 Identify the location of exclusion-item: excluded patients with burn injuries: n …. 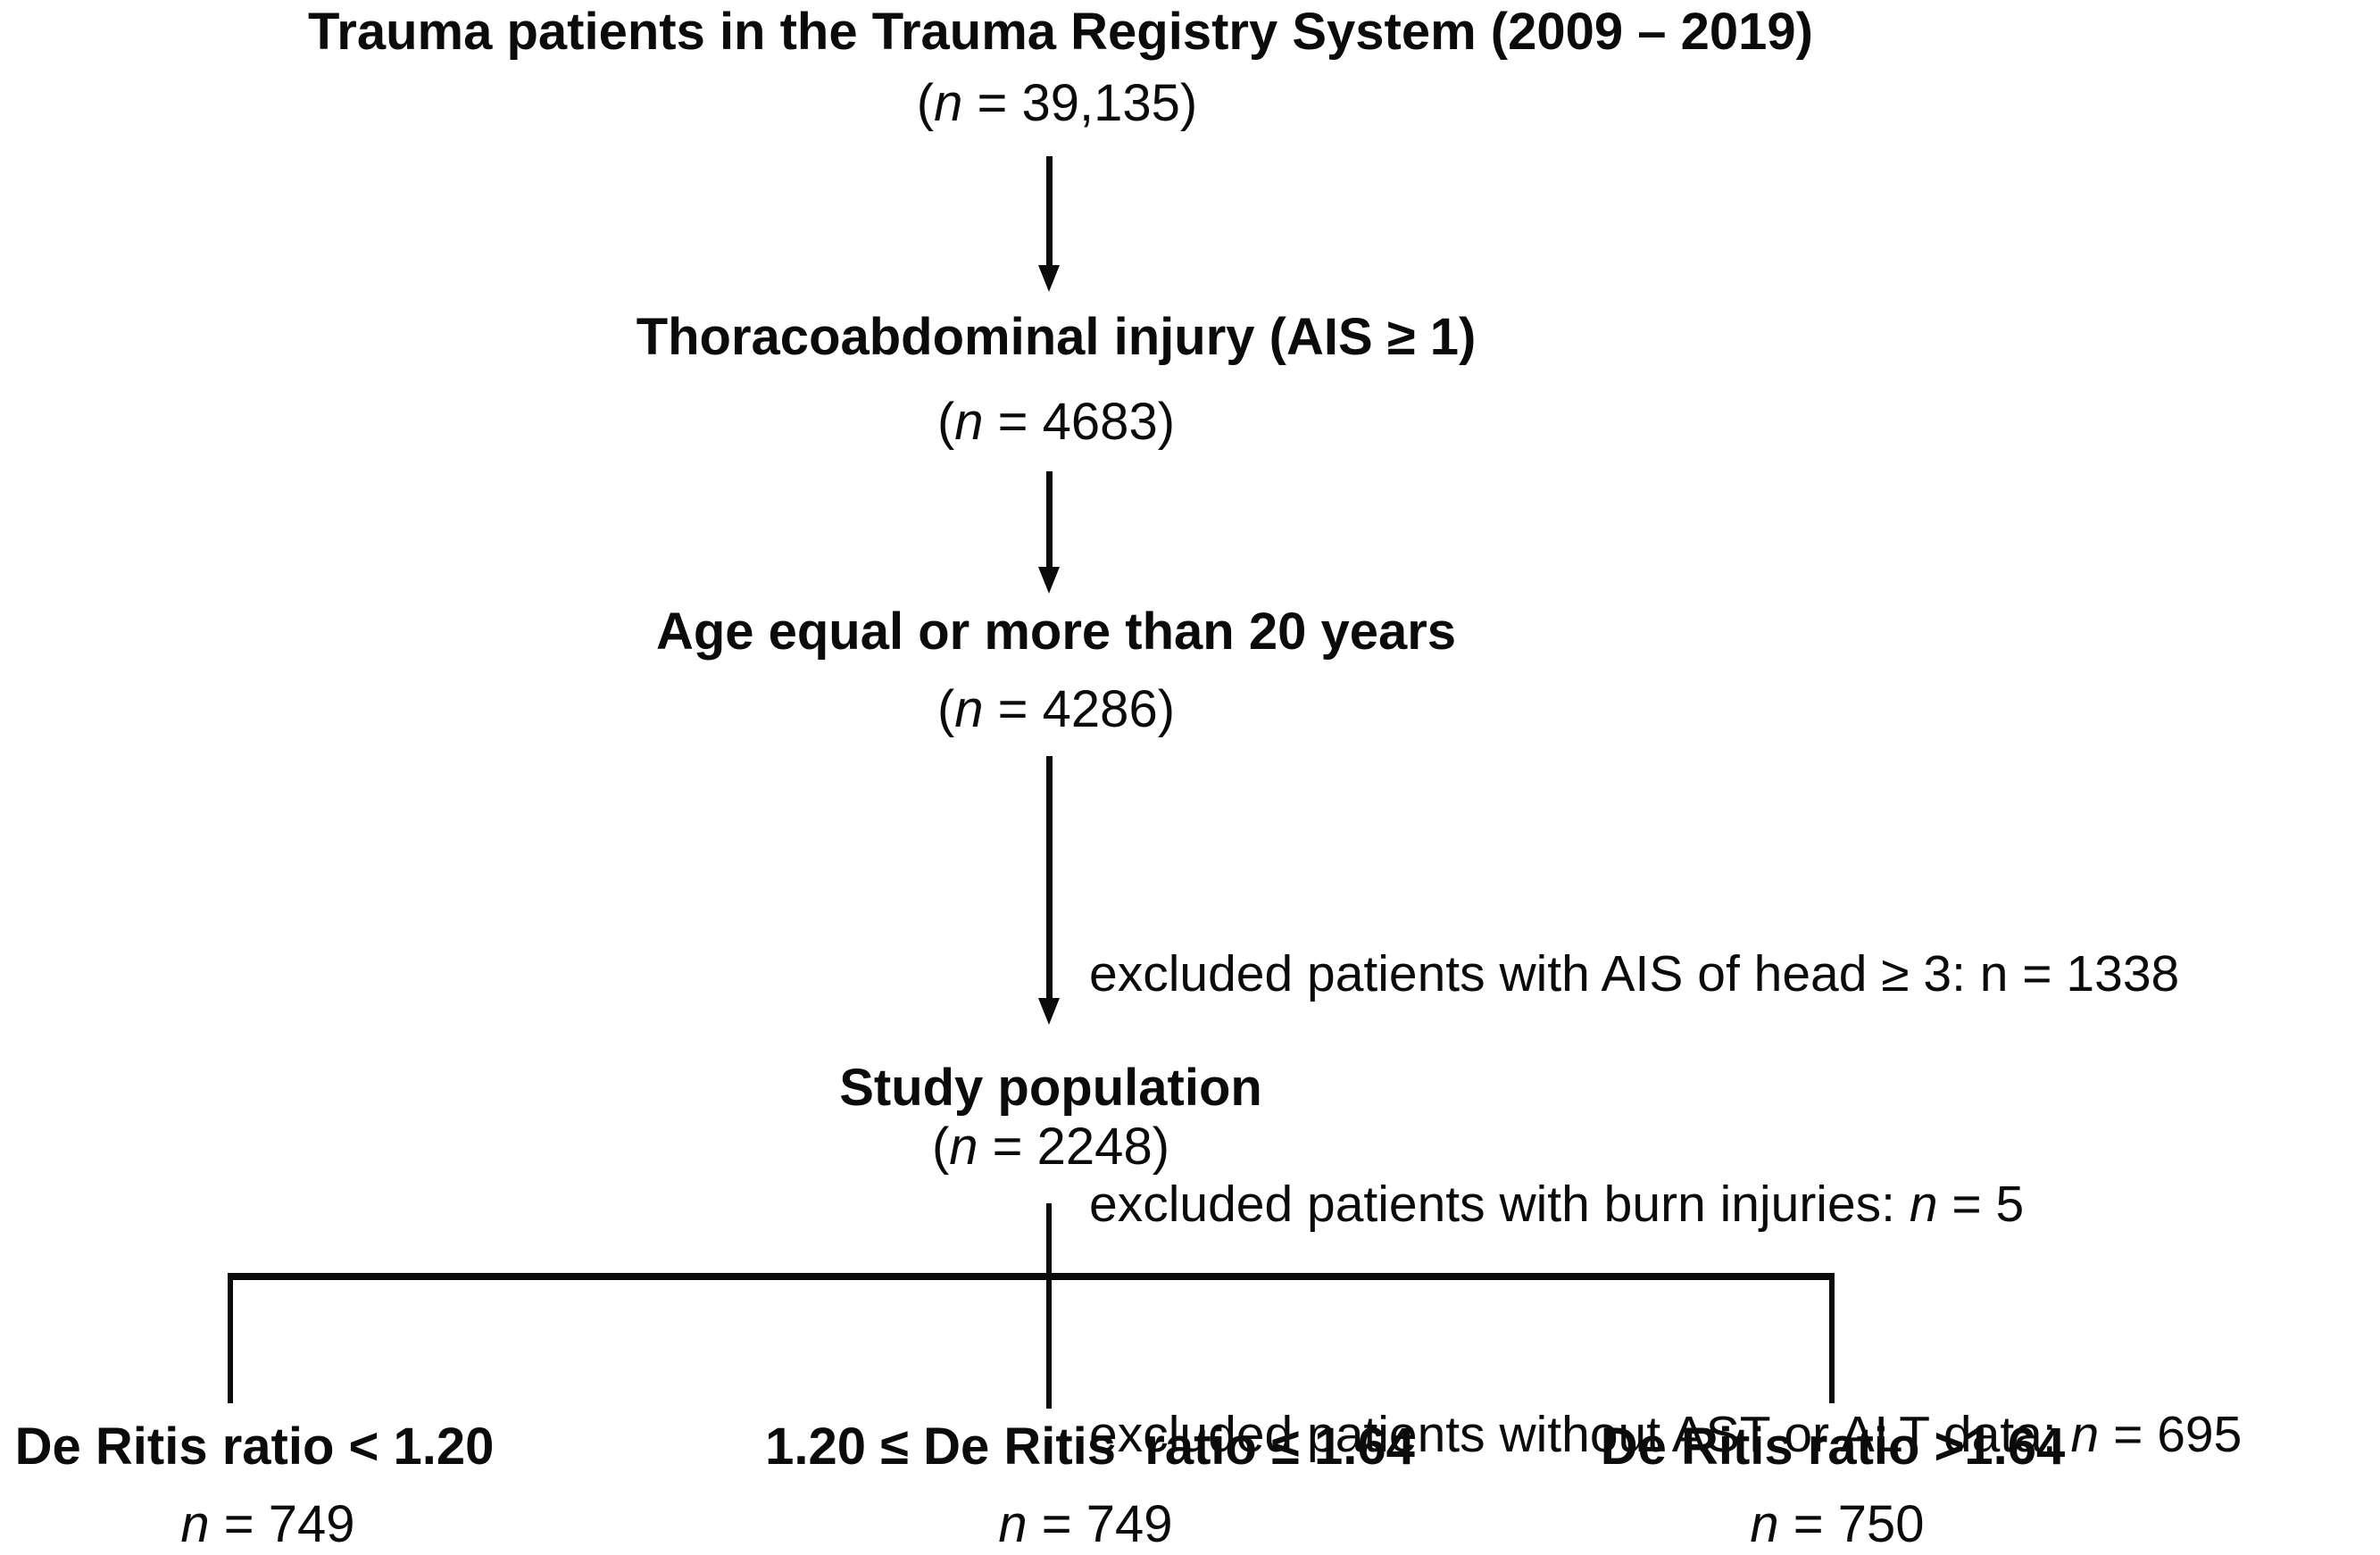
(1557, 1204).